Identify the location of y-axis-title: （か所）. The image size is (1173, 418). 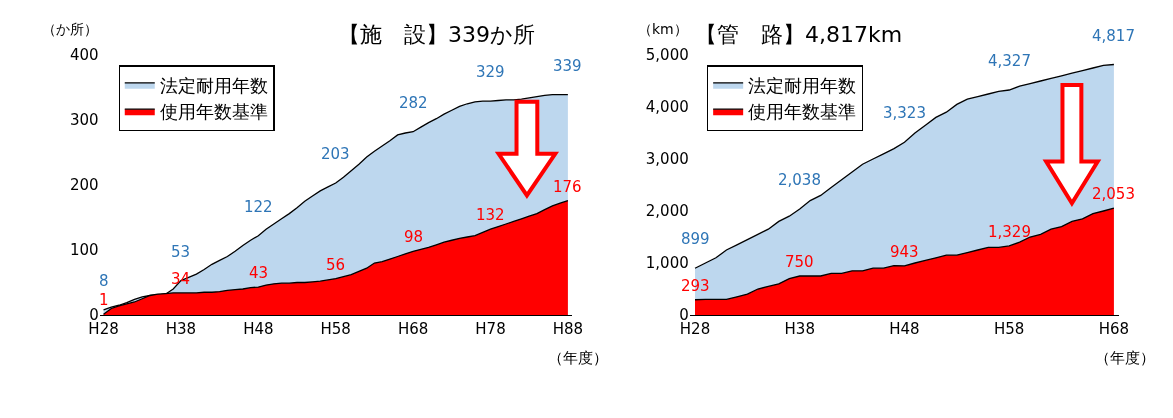
(70, 29).